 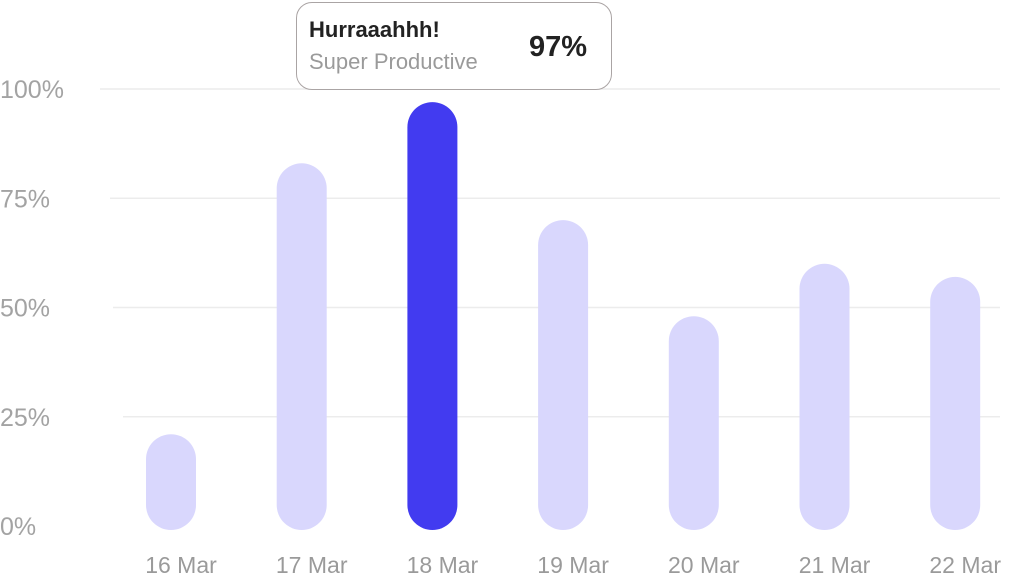 I want to click on x-tick-label: 20 Mar, so click(x=704, y=564).